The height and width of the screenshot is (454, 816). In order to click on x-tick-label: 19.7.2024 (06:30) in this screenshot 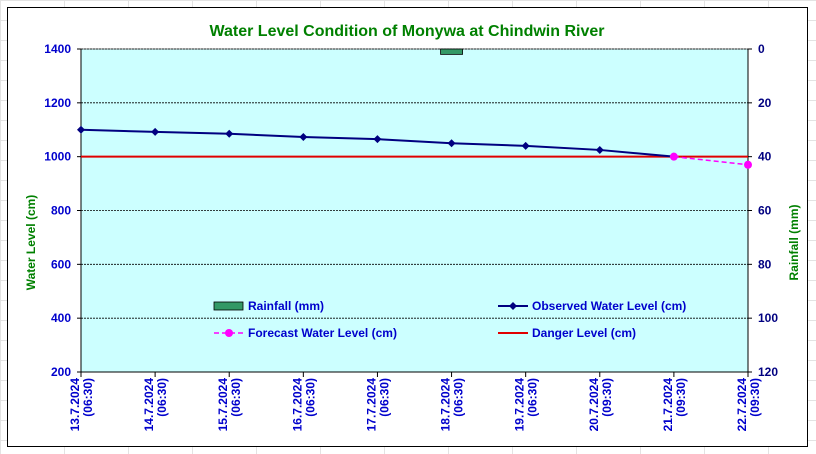, I will do `click(526, 405)`.